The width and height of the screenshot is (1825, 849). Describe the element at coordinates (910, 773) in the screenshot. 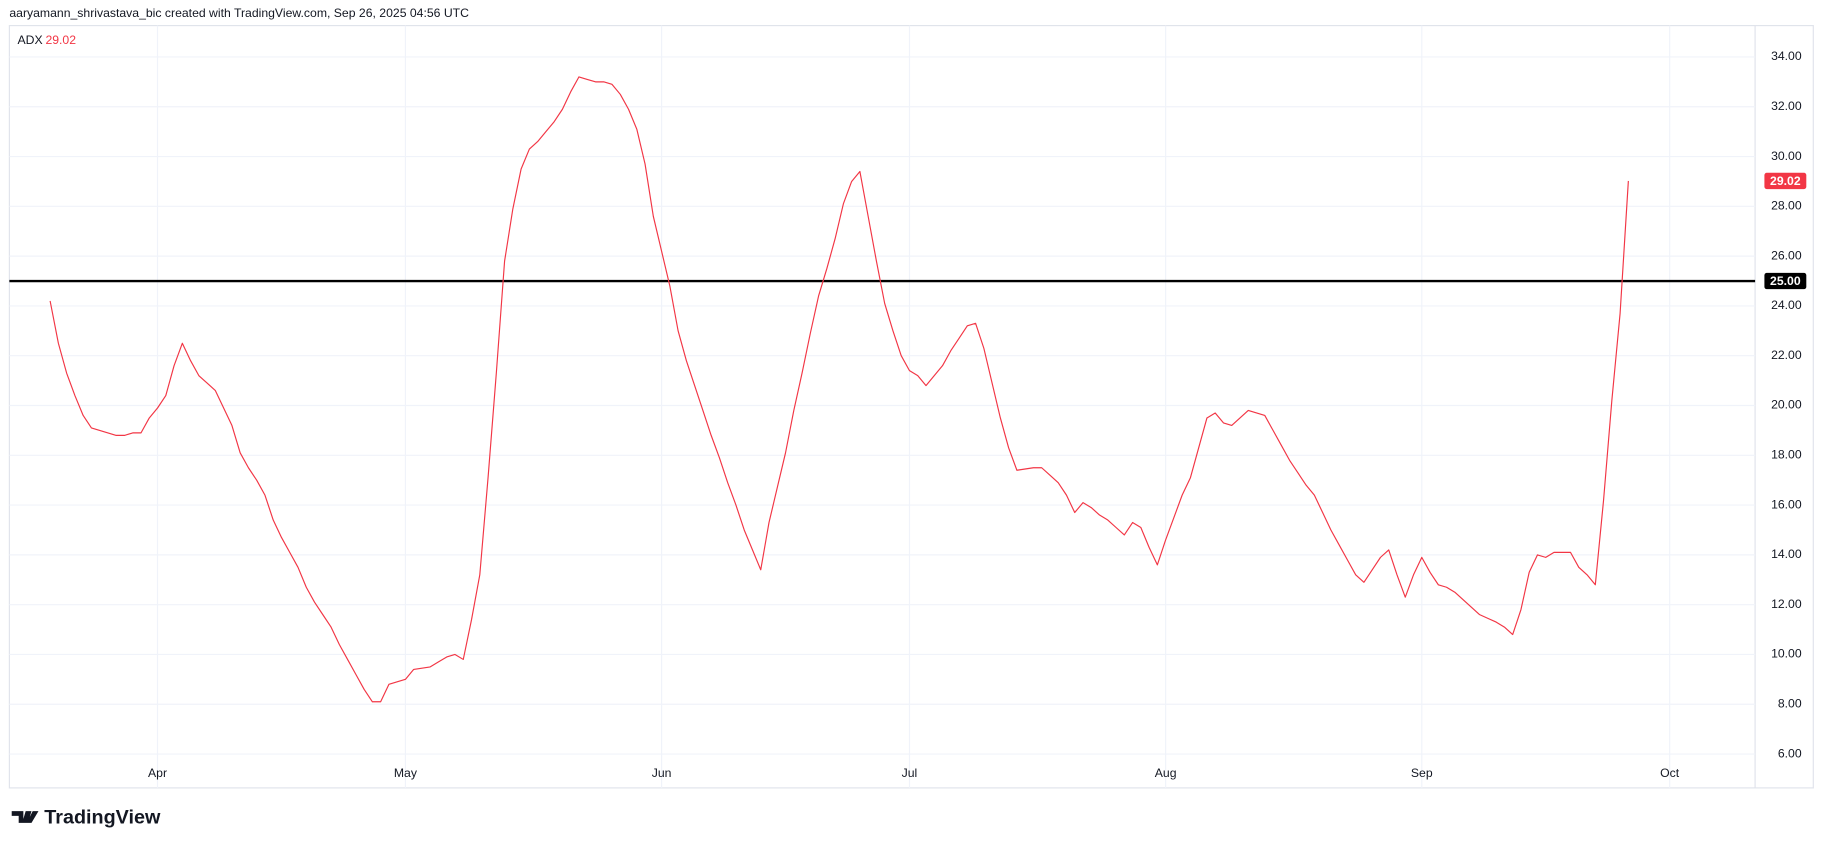

I see `x-tick-label: Jul` at that location.